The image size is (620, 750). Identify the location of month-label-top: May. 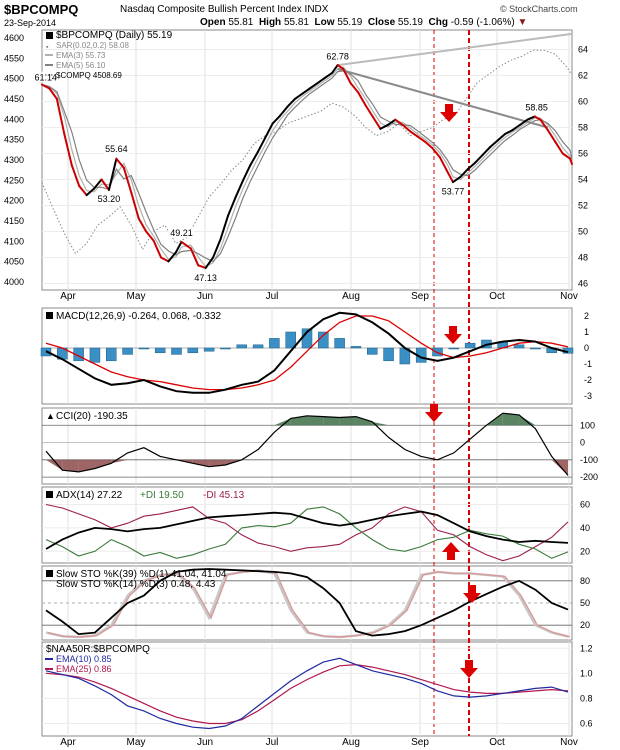
(136, 296).